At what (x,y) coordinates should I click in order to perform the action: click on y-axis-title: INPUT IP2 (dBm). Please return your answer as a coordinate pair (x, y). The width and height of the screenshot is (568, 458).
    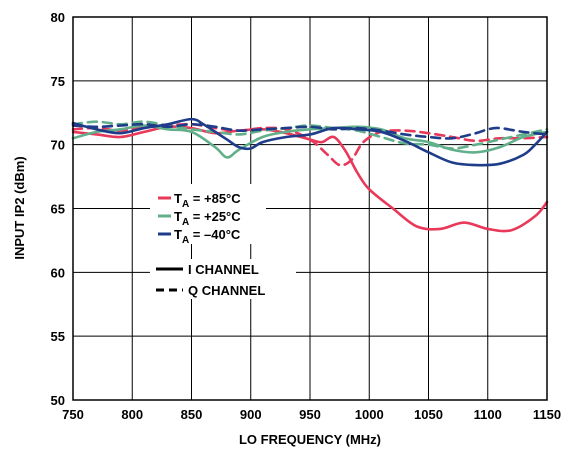
    Looking at the image, I should click on (19, 207).